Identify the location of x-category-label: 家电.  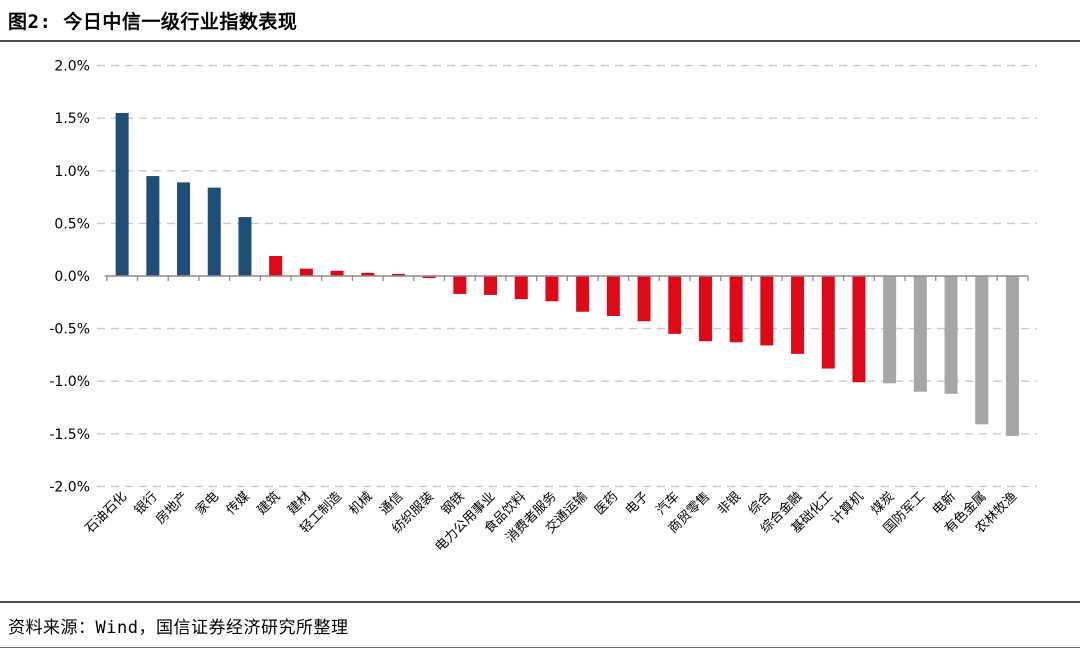
(207, 504).